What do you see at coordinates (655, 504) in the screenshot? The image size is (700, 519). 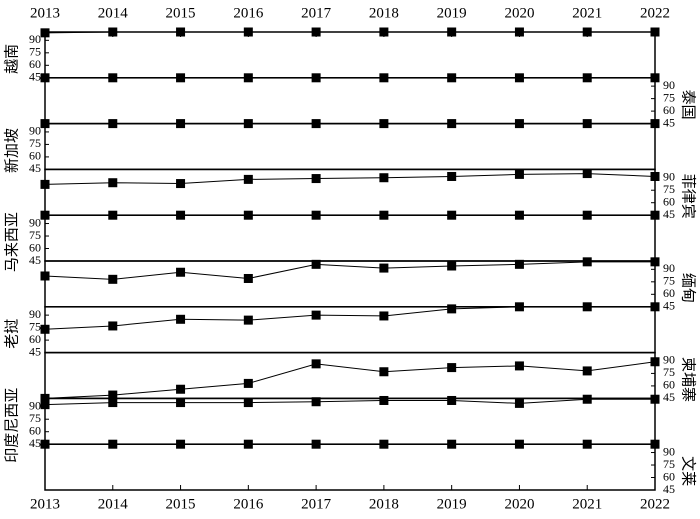 I see `x-tick-label: 2022` at bounding box center [655, 504].